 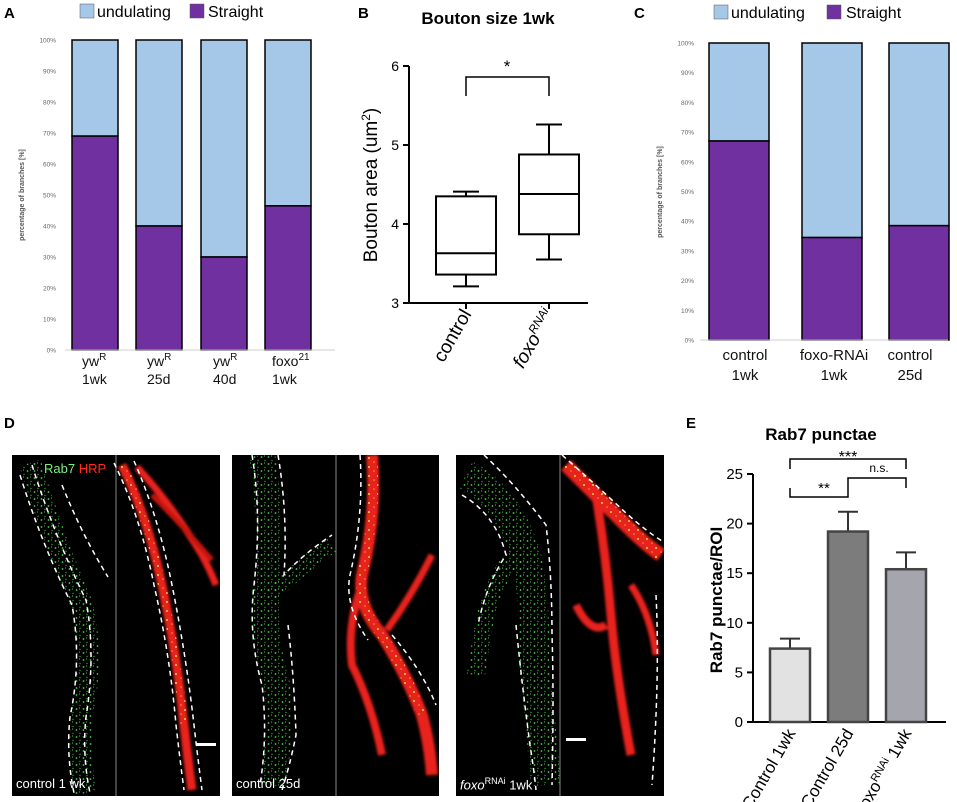 What do you see at coordinates (134, 12) in the screenshot?
I see `legend-a-undulating-label: undulating` at bounding box center [134, 12].